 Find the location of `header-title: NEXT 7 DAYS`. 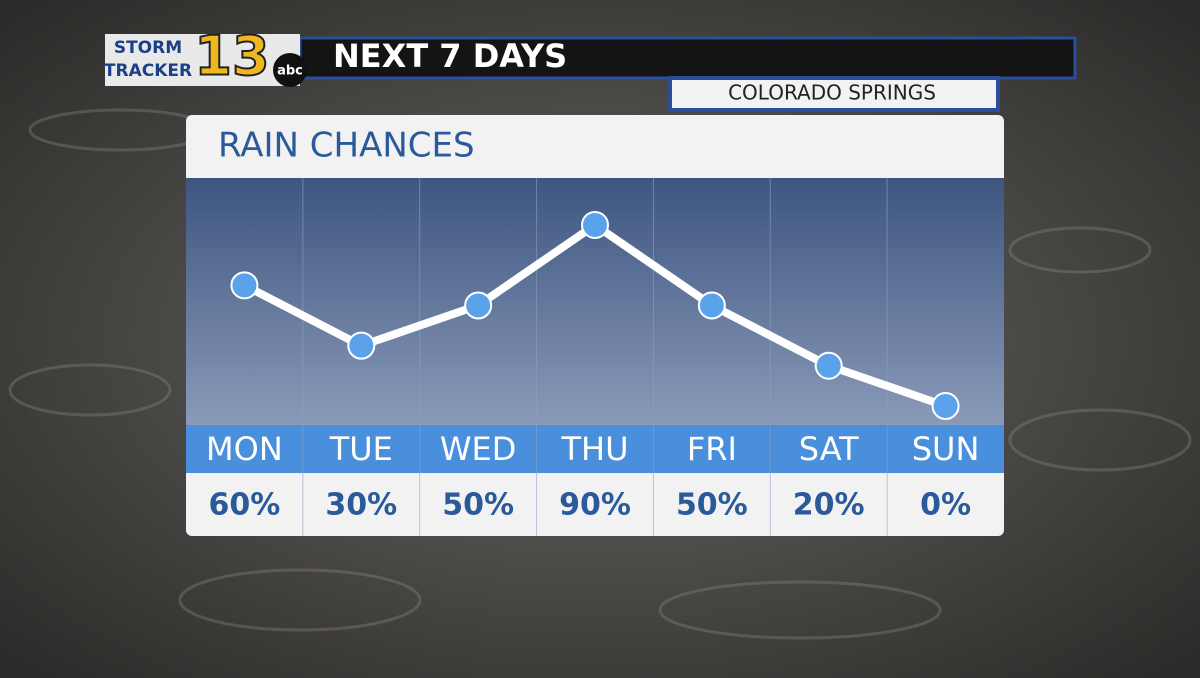

header-title: NEXT 7 DAYS is located at coordinates (450, 56).